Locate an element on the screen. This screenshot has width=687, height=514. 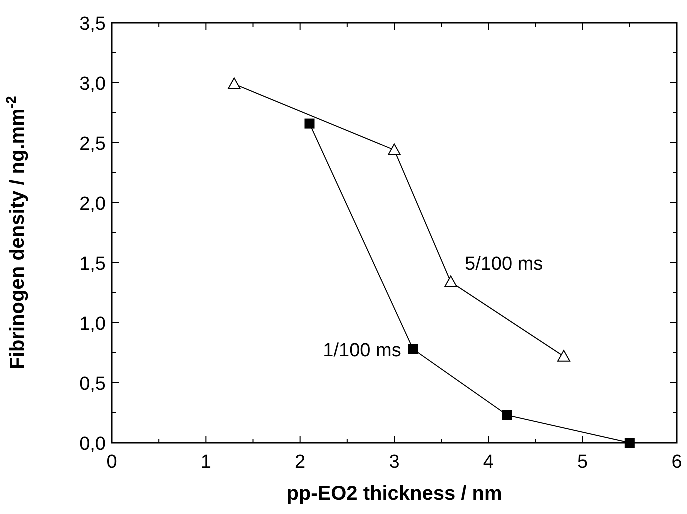
x-tick-label: 0 is located at coordinates (112, 462).